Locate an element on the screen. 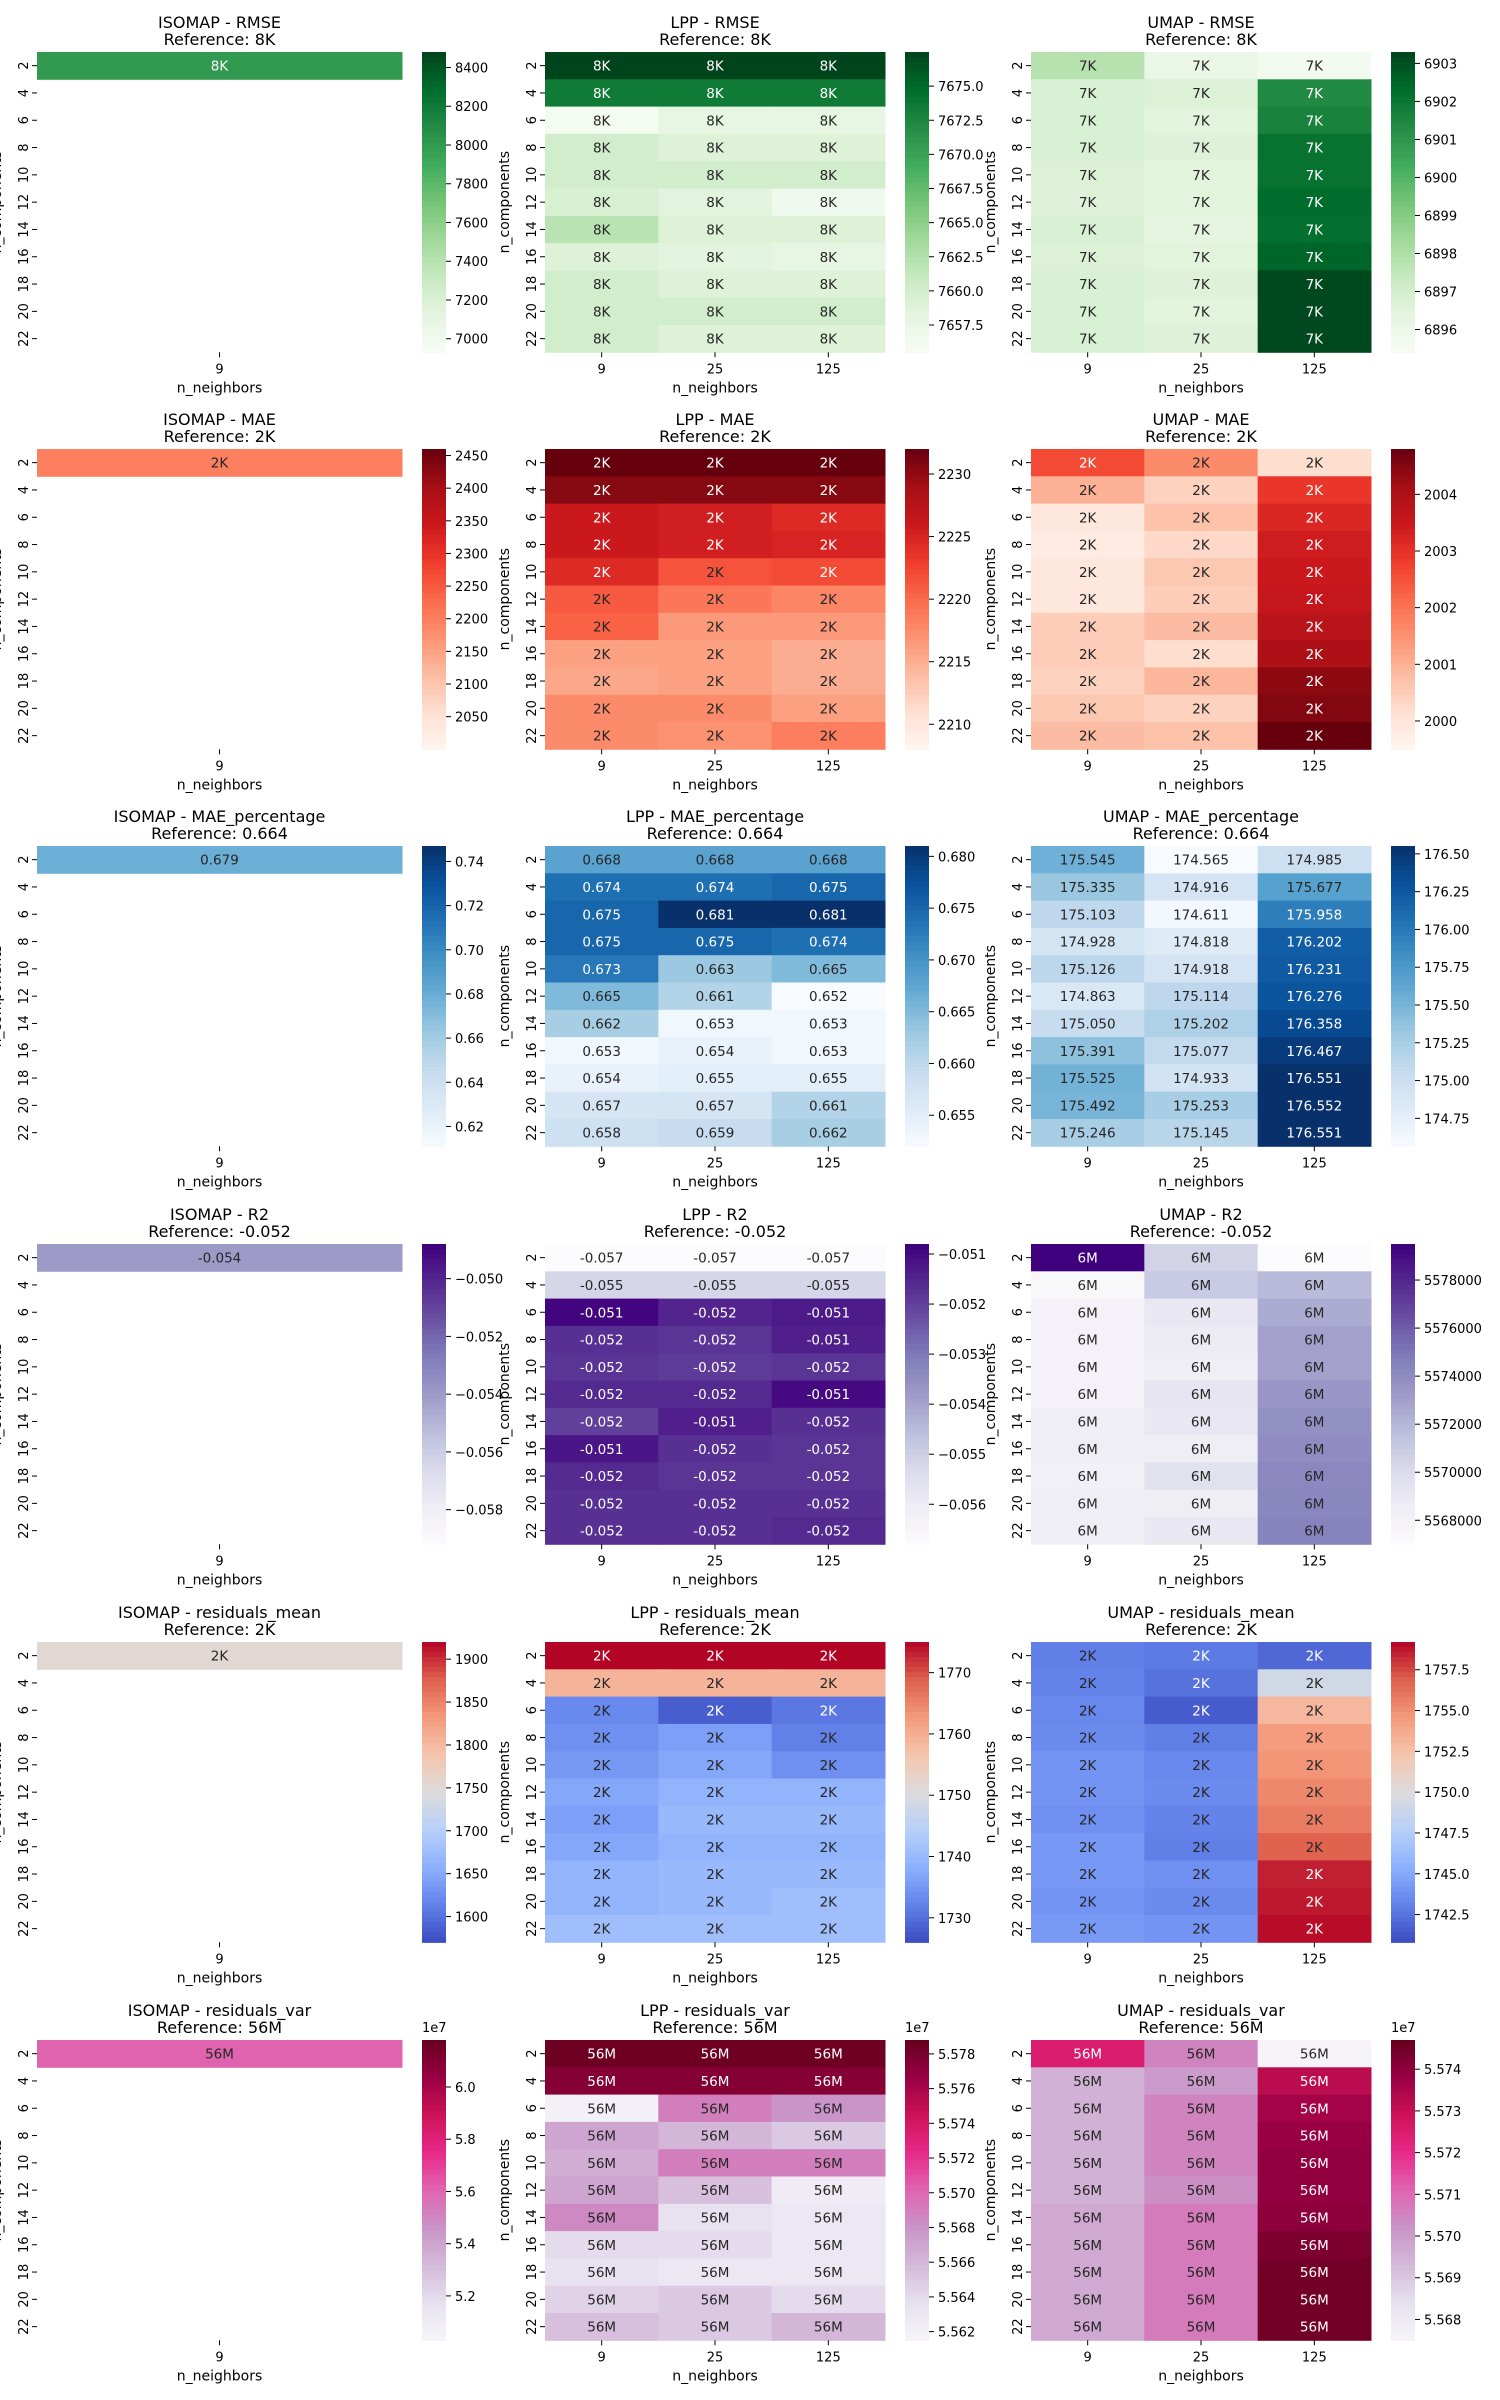 Image resolution: width=1500 pixels, height=2400 pixels. y-tick-label: 4 is located at coordinates (1018, 887).